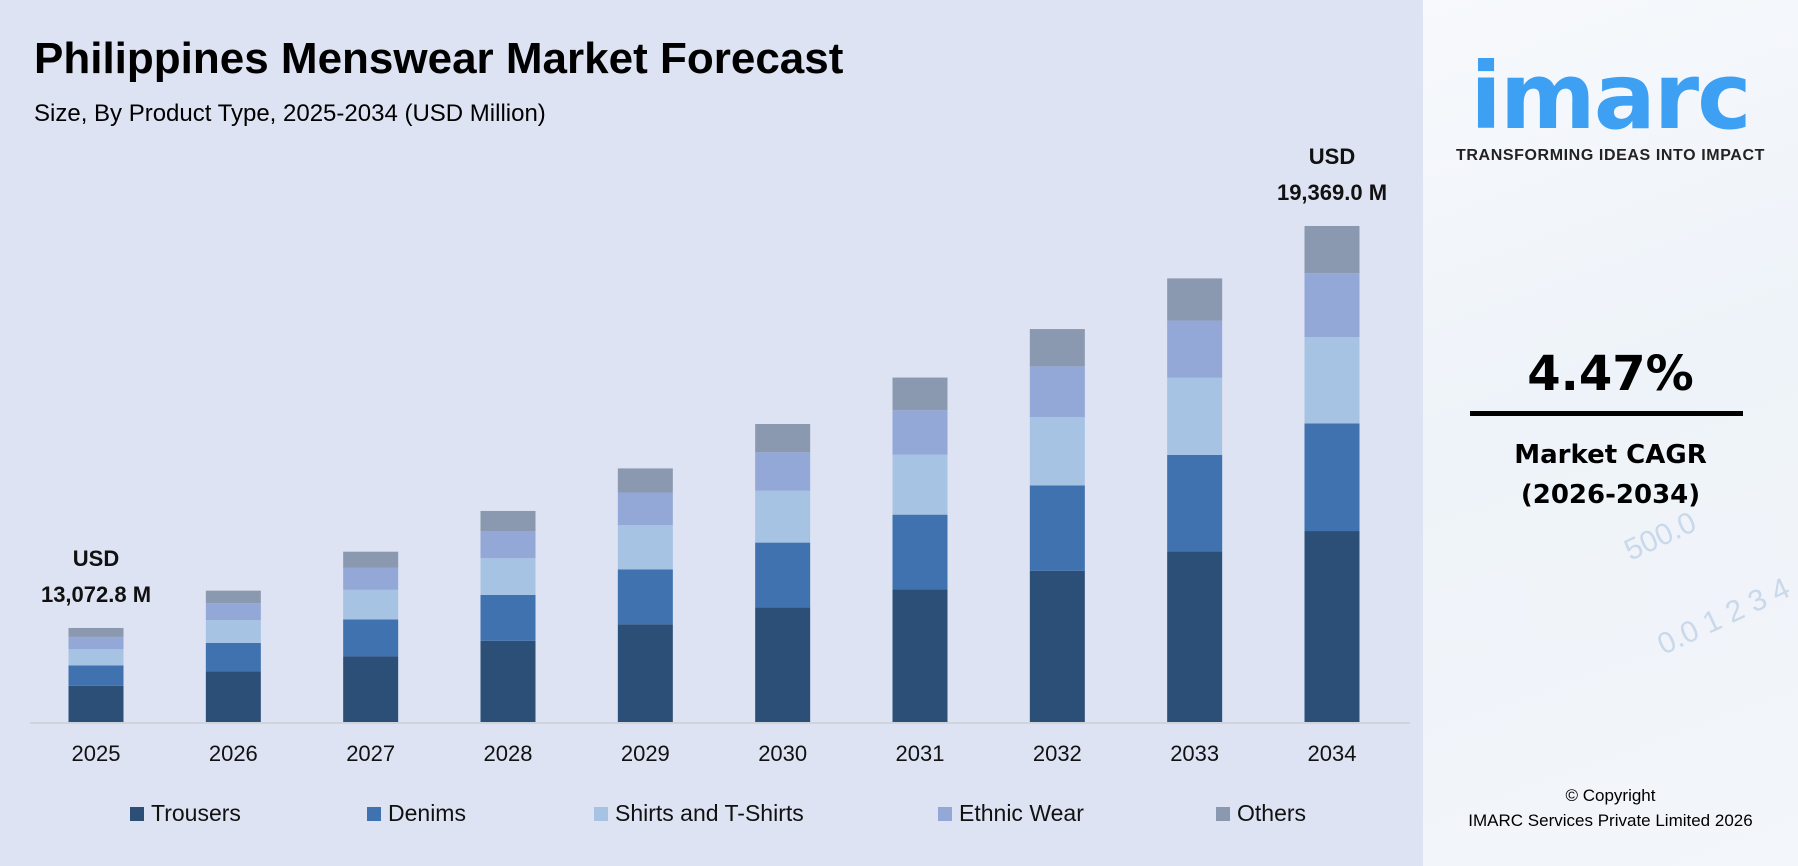 The width and height of the screenshot is (1798, 866). Describe the element at coordinates (1723, 616) in the screenshot. I see `background-decoration: 0.0 1 2 3 4` at that location.